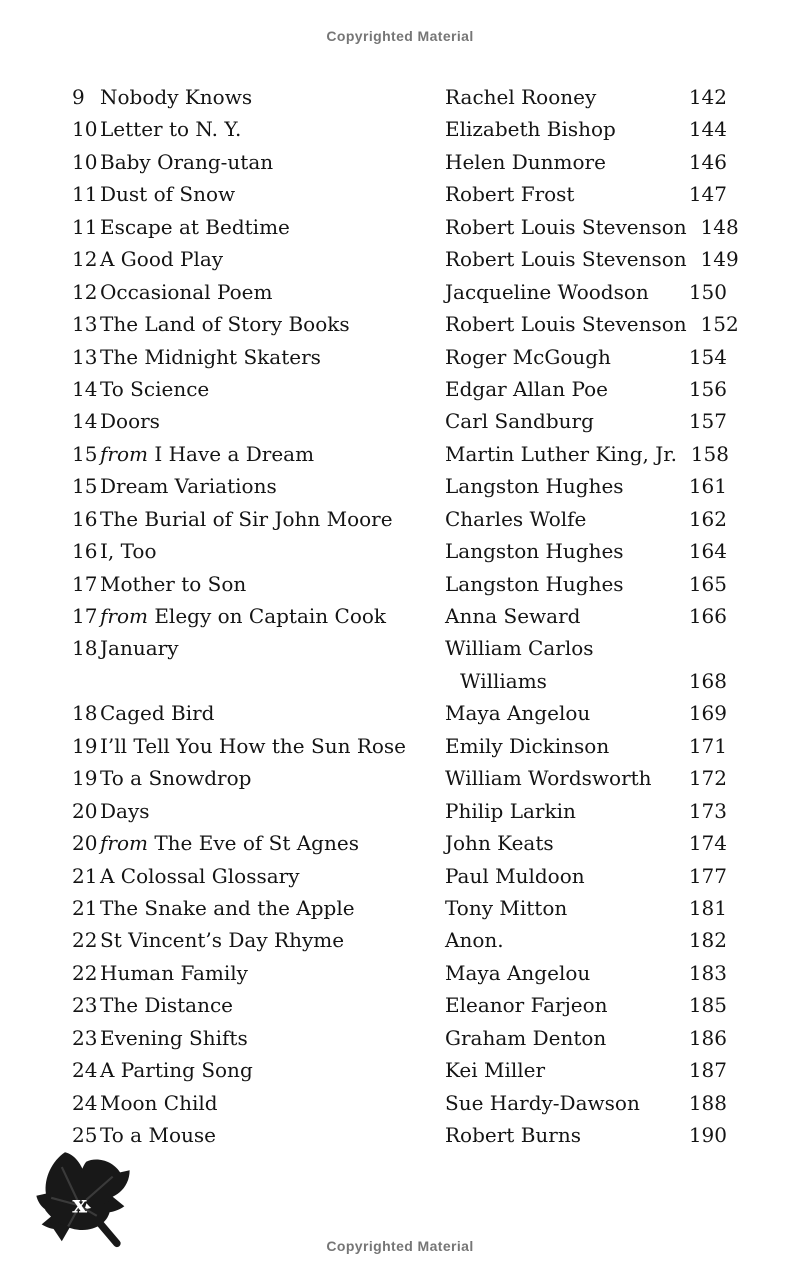 The width and height of the screenshot is (800, 1282). What do you see at coordinates (707, 421) in the screenshot?
I see `entry-page: 157` at bounding box center [707, 421].